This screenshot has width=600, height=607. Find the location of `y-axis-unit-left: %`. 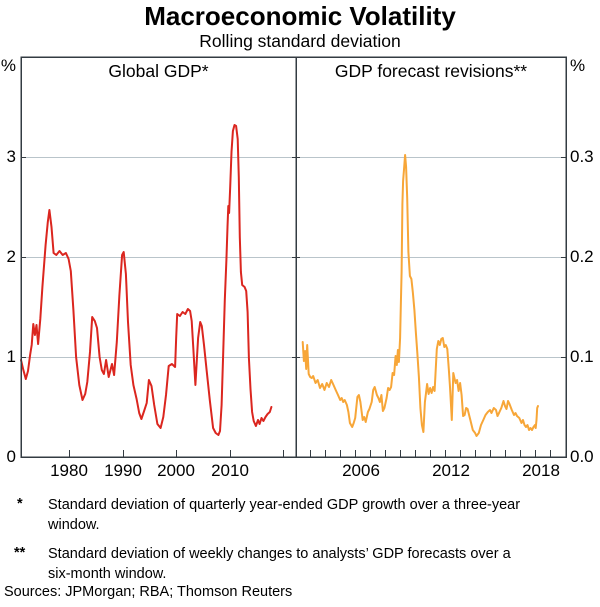

y-axis-unit-left: % is located at coordinates (8, 65).